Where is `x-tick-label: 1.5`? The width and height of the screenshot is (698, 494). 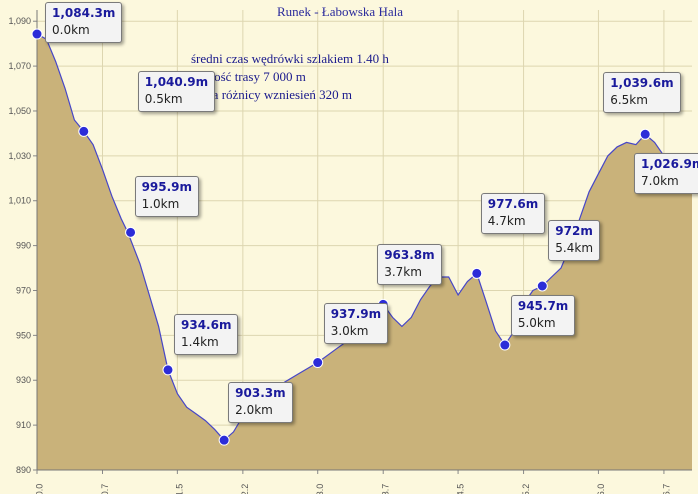
x-tick-label: 1.5 is located at coordinates (180, 489).